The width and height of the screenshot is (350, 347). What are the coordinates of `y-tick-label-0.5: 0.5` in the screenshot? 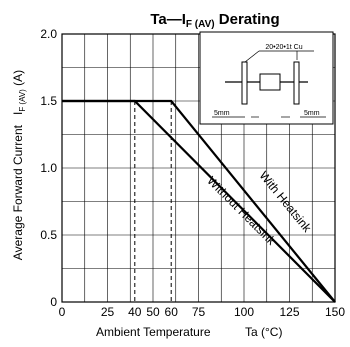 It's located at (48, 235).